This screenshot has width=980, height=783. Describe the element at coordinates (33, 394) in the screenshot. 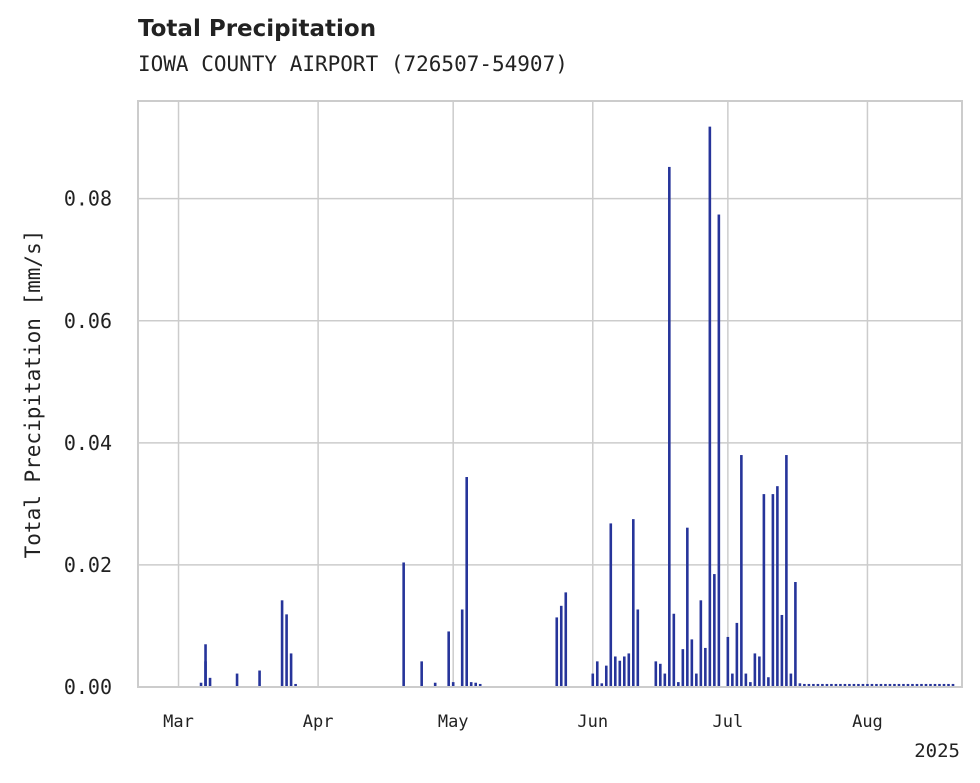

I see `y-axis-label: Total Precipitation [mm/s]` at that location.